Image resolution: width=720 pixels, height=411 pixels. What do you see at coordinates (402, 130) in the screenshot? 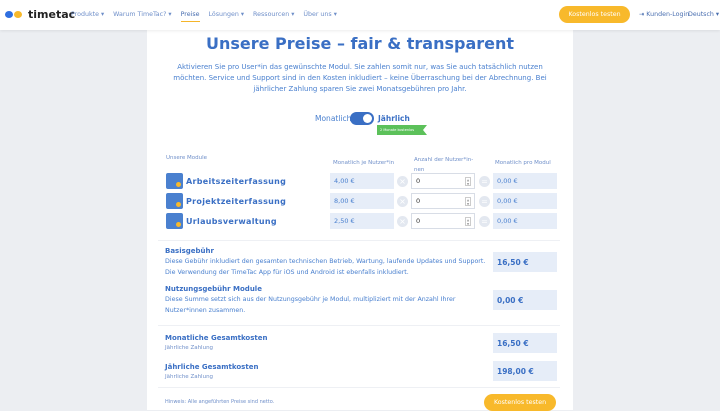
I see `savings-badge: 2 Monate kostenlos` at bounding box center [402, 130].